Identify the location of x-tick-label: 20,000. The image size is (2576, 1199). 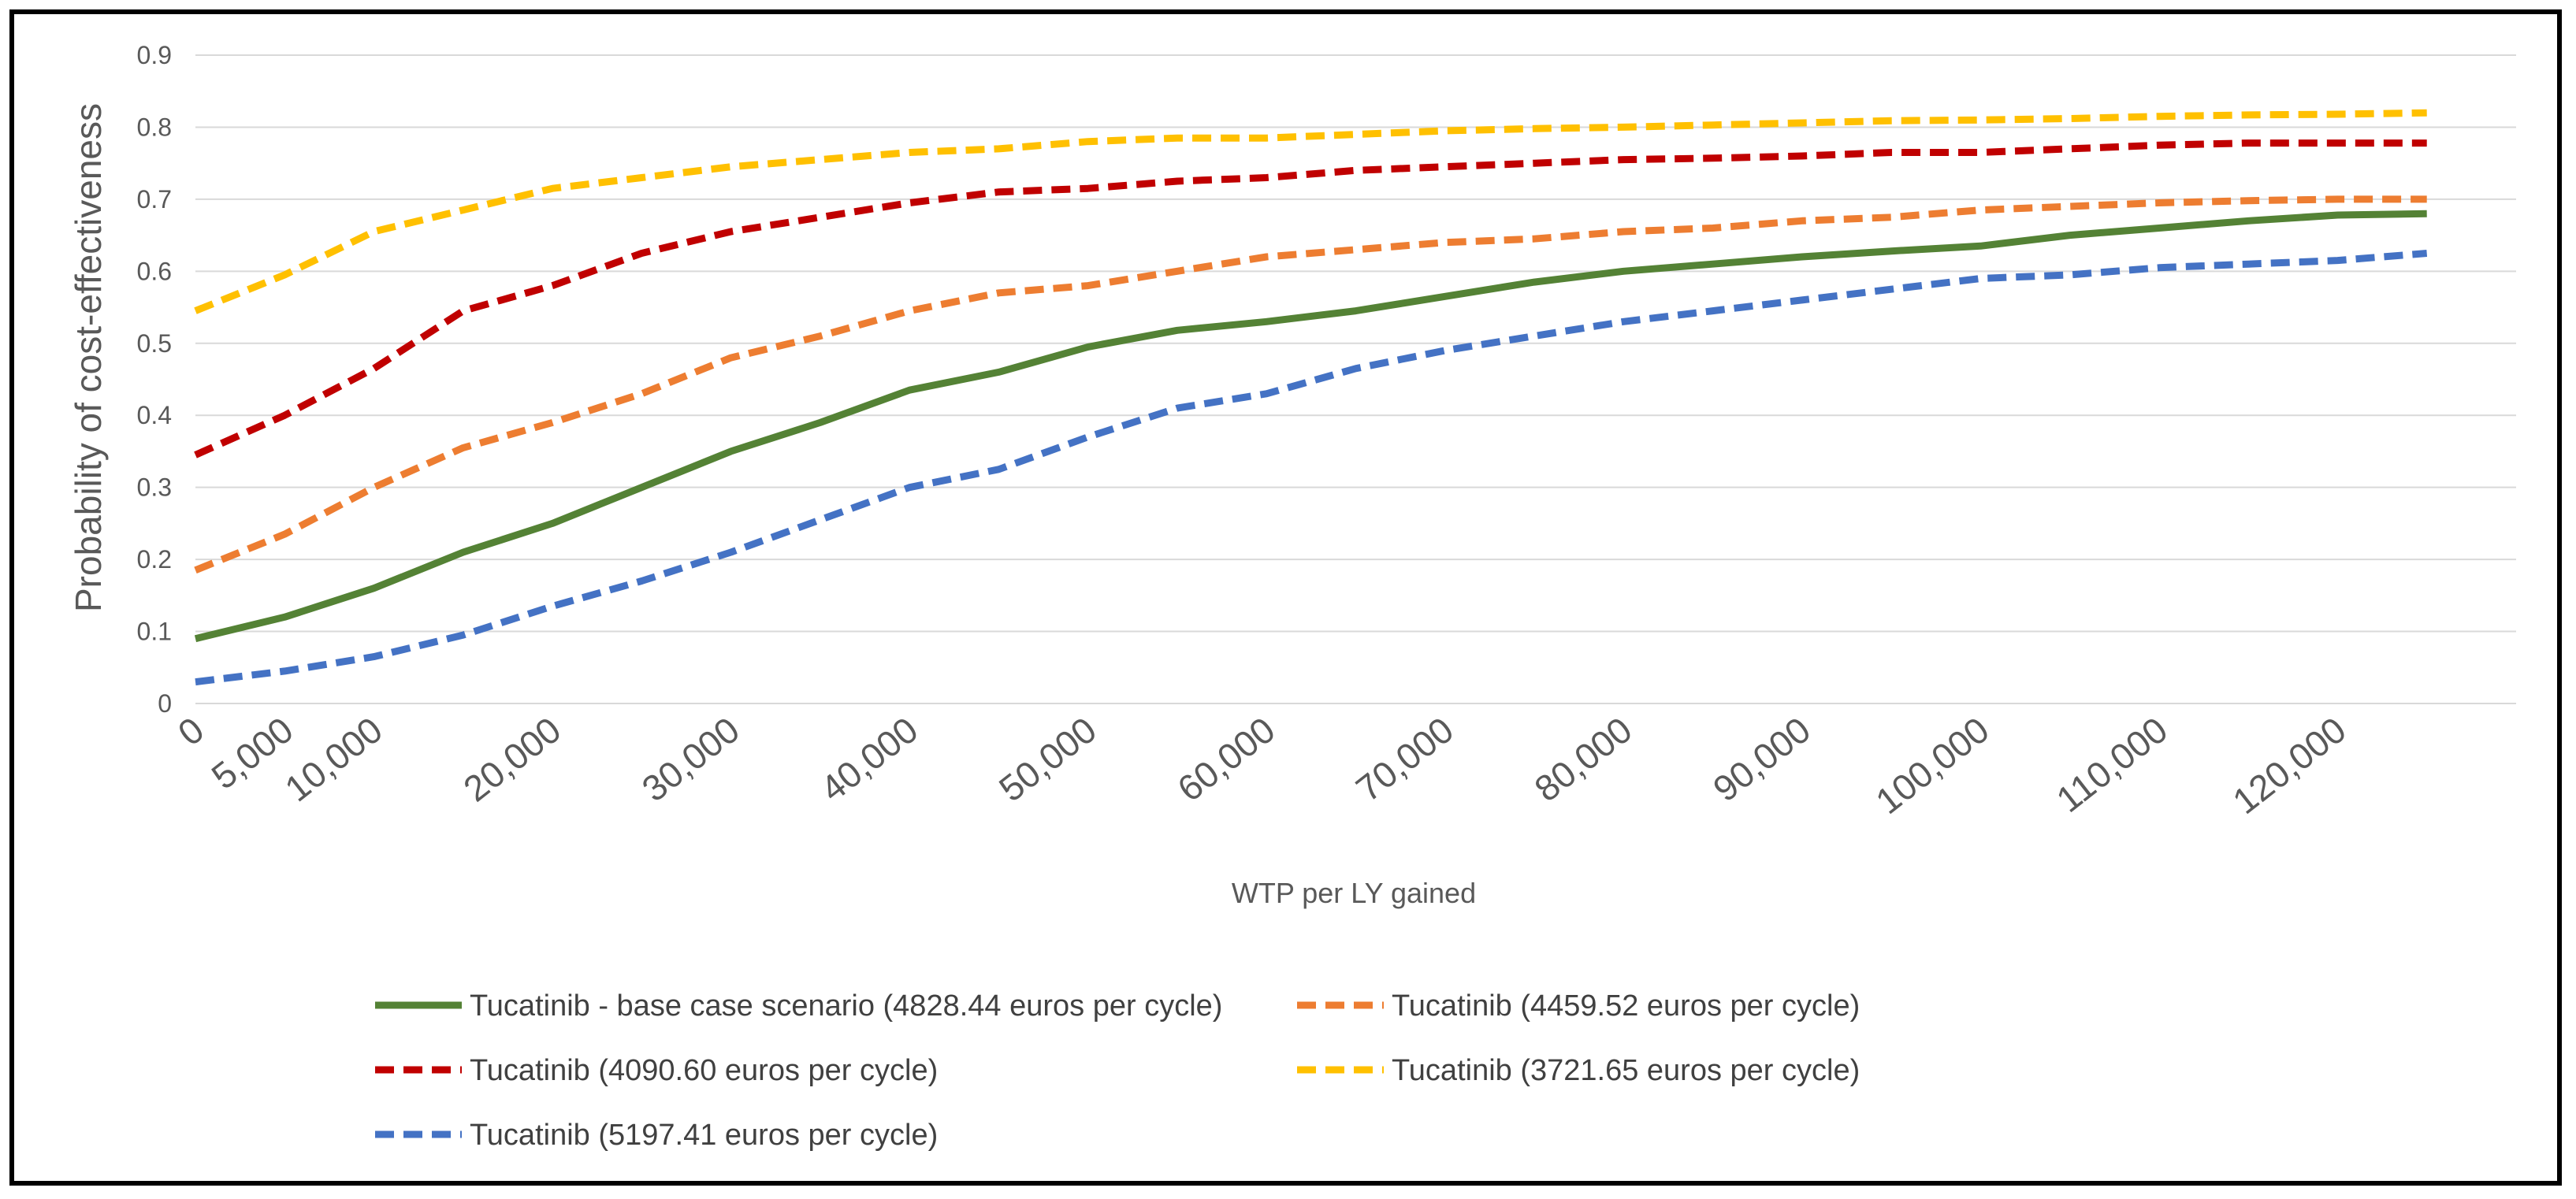
(511, 759).